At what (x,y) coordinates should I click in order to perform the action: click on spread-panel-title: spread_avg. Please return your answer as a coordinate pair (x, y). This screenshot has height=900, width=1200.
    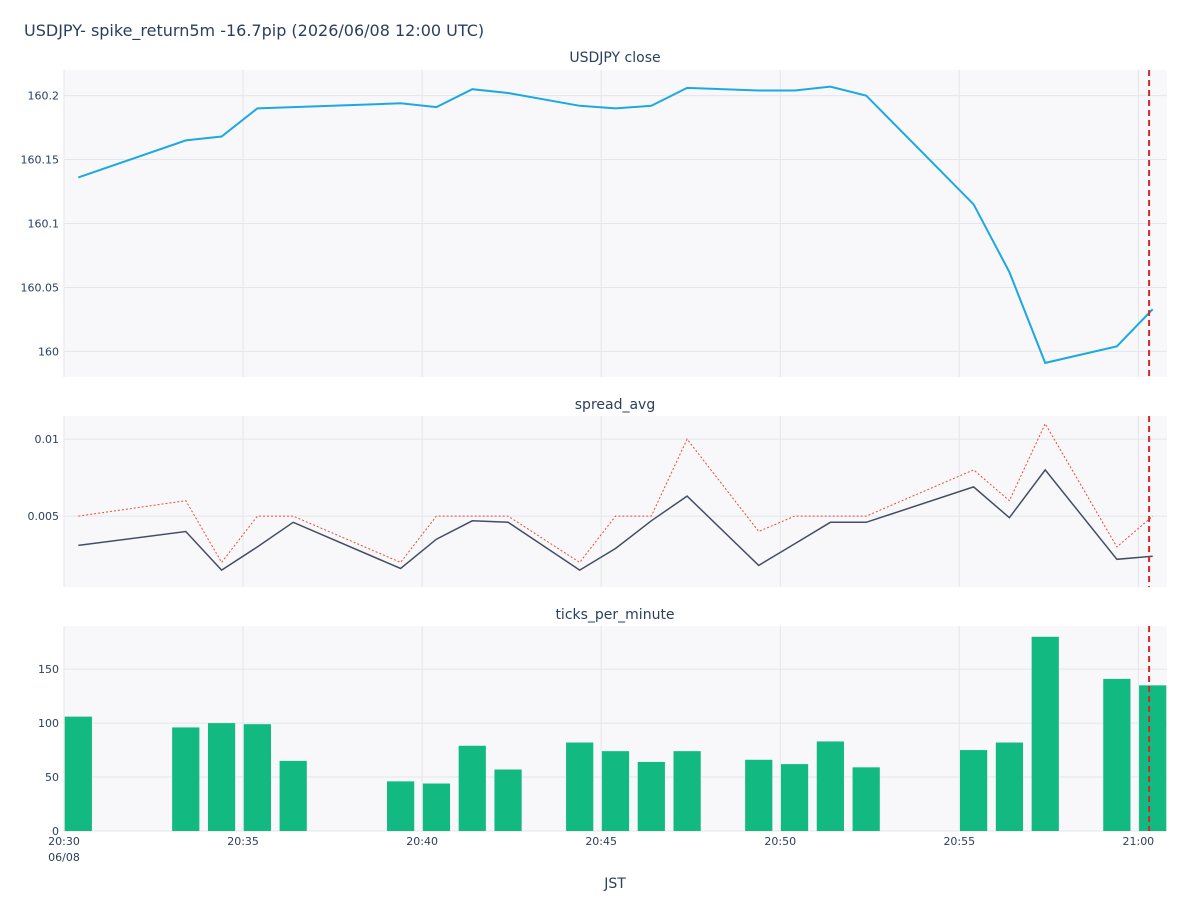
    Looking at the image, I should click on (615, 405).